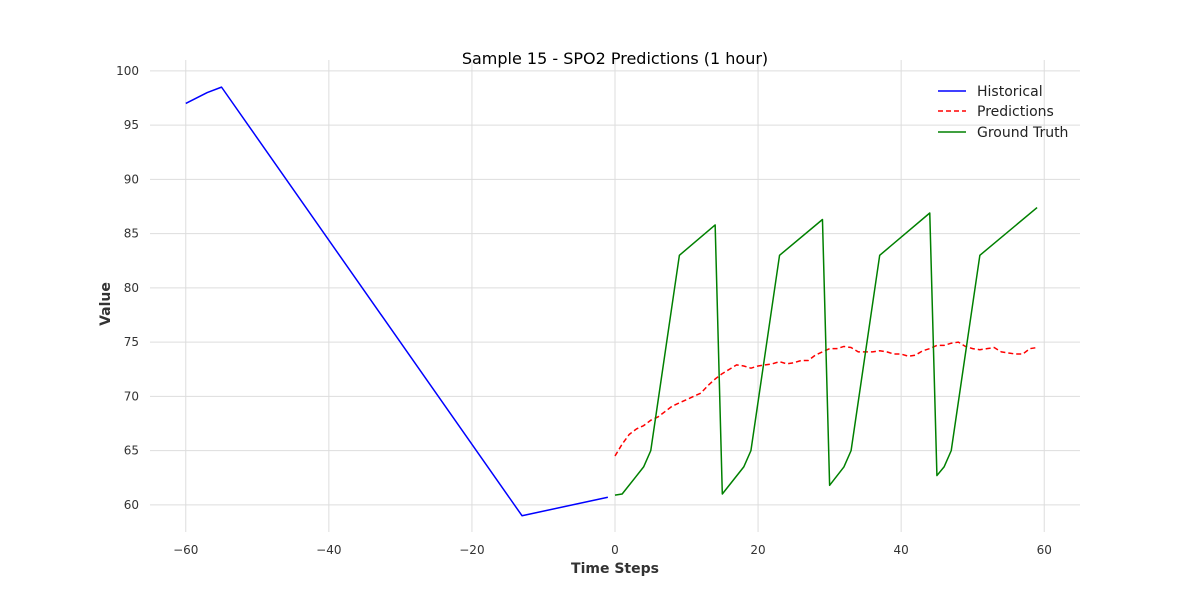 The image size is (1200, 600). Describe the element at coordinates (1015, 112) in the screenshot. I see `legend-label-predictions: Predictions` at that location.